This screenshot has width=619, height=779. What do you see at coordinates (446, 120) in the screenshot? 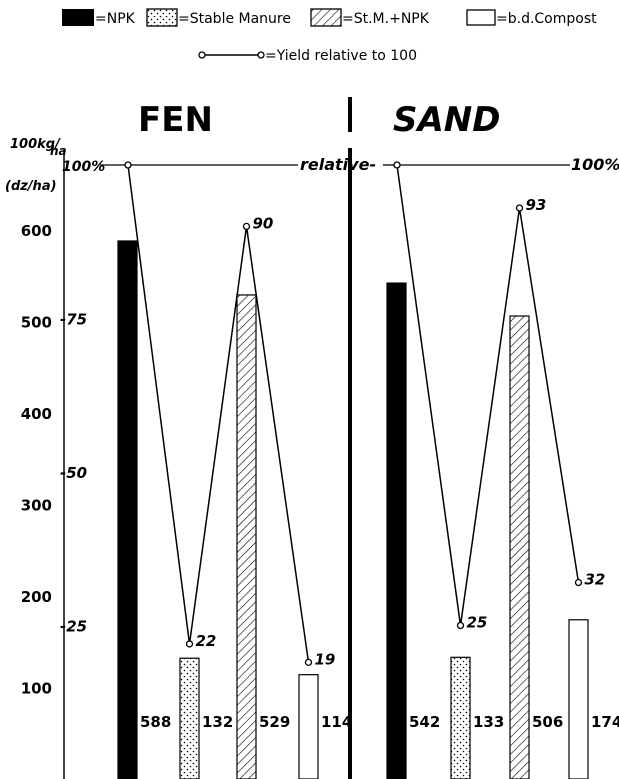
I see `panel-title-sand: SAND` at bounding box center [446, 120].